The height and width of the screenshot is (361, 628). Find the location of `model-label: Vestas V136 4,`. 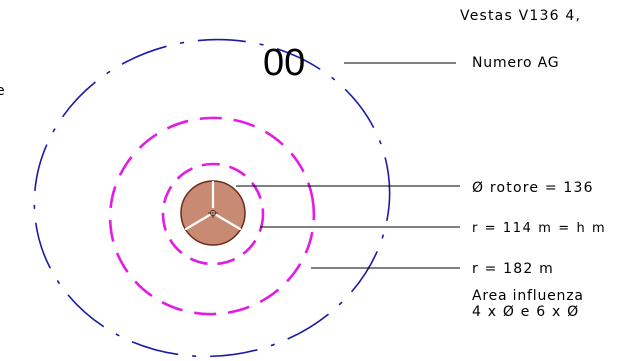

model-label: Vestas V136 4, is located at coordinates (520, 16).